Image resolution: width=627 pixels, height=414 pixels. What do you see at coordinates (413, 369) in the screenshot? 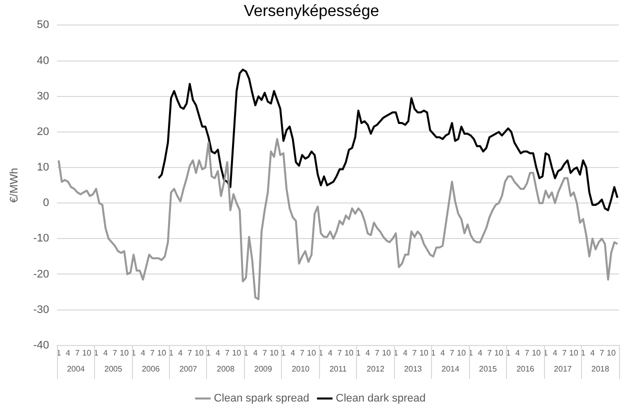
I see `text: 2013` at bounding box center [413, 369].